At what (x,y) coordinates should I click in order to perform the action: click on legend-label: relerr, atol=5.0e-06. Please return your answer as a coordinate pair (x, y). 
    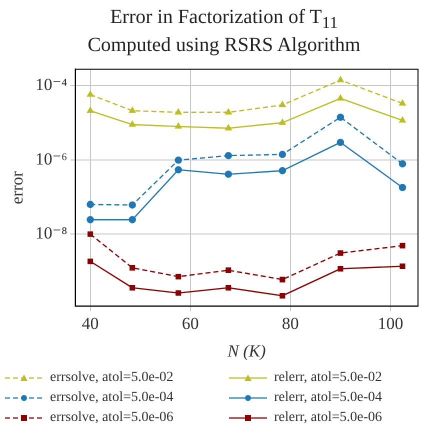
    Looking at the image, I should click on (328, 418).